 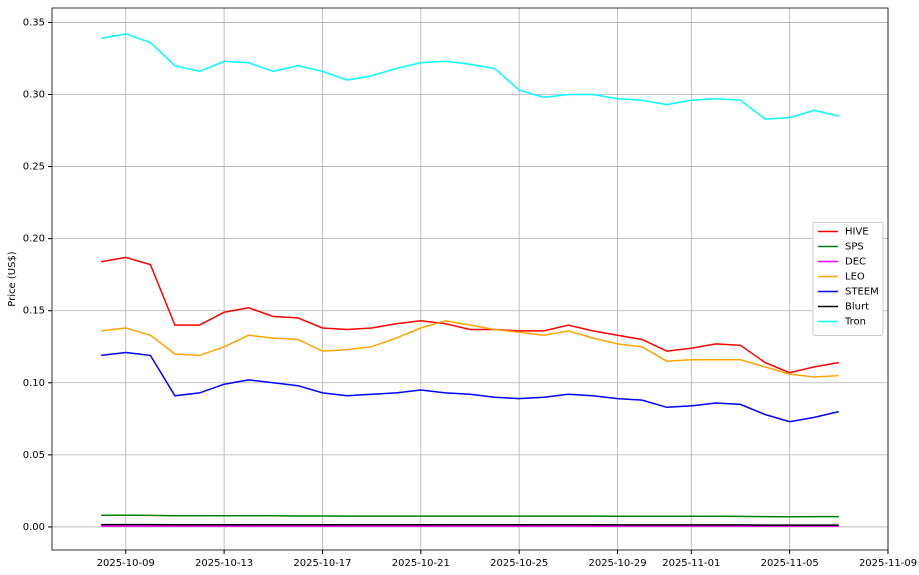 What do you see at coordinates (519, 563) in the screenshot?
I see `x-tick-label: 2025-10-25` at bounding box center [519, 563].